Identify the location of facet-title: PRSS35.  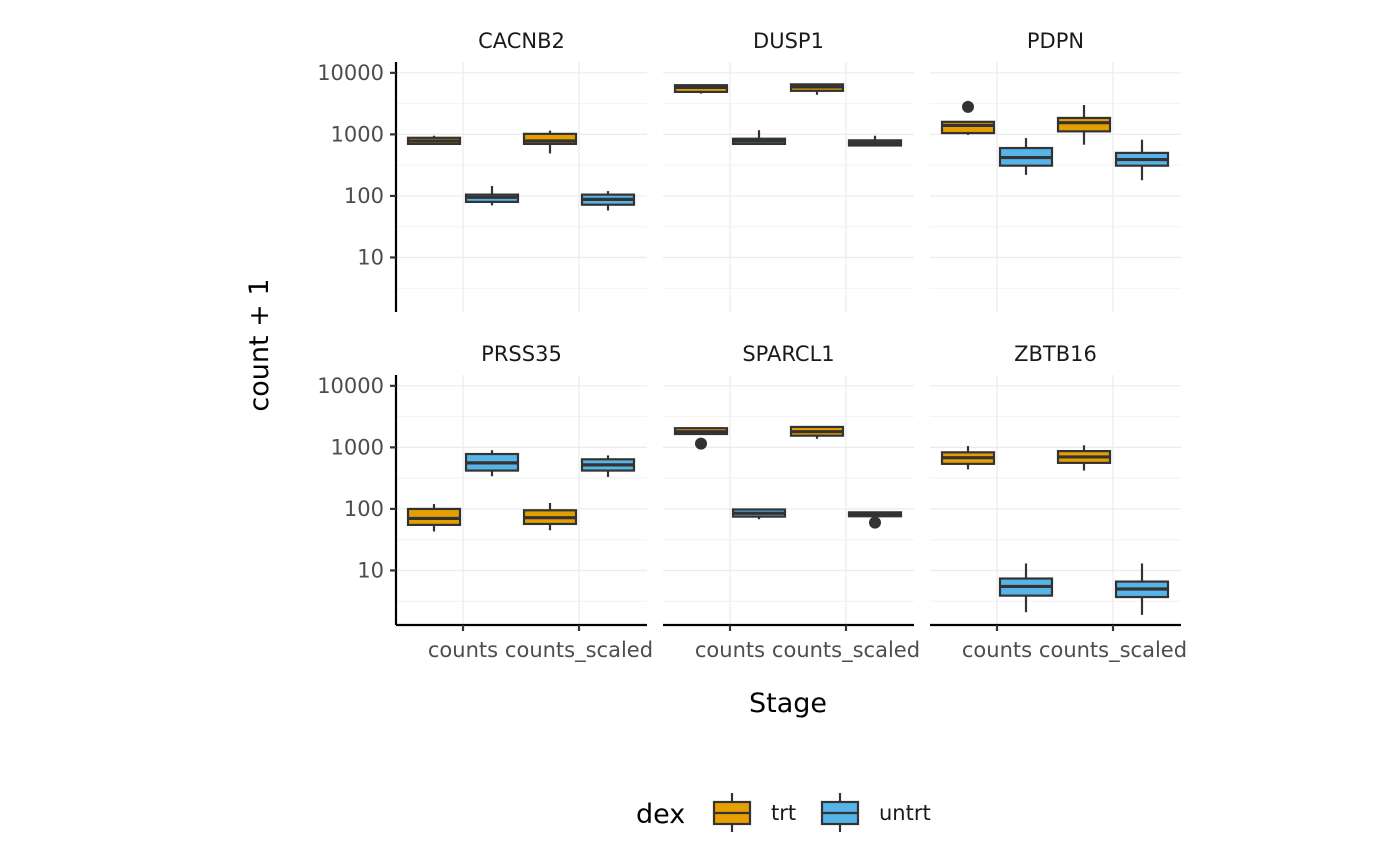
(521, 354).